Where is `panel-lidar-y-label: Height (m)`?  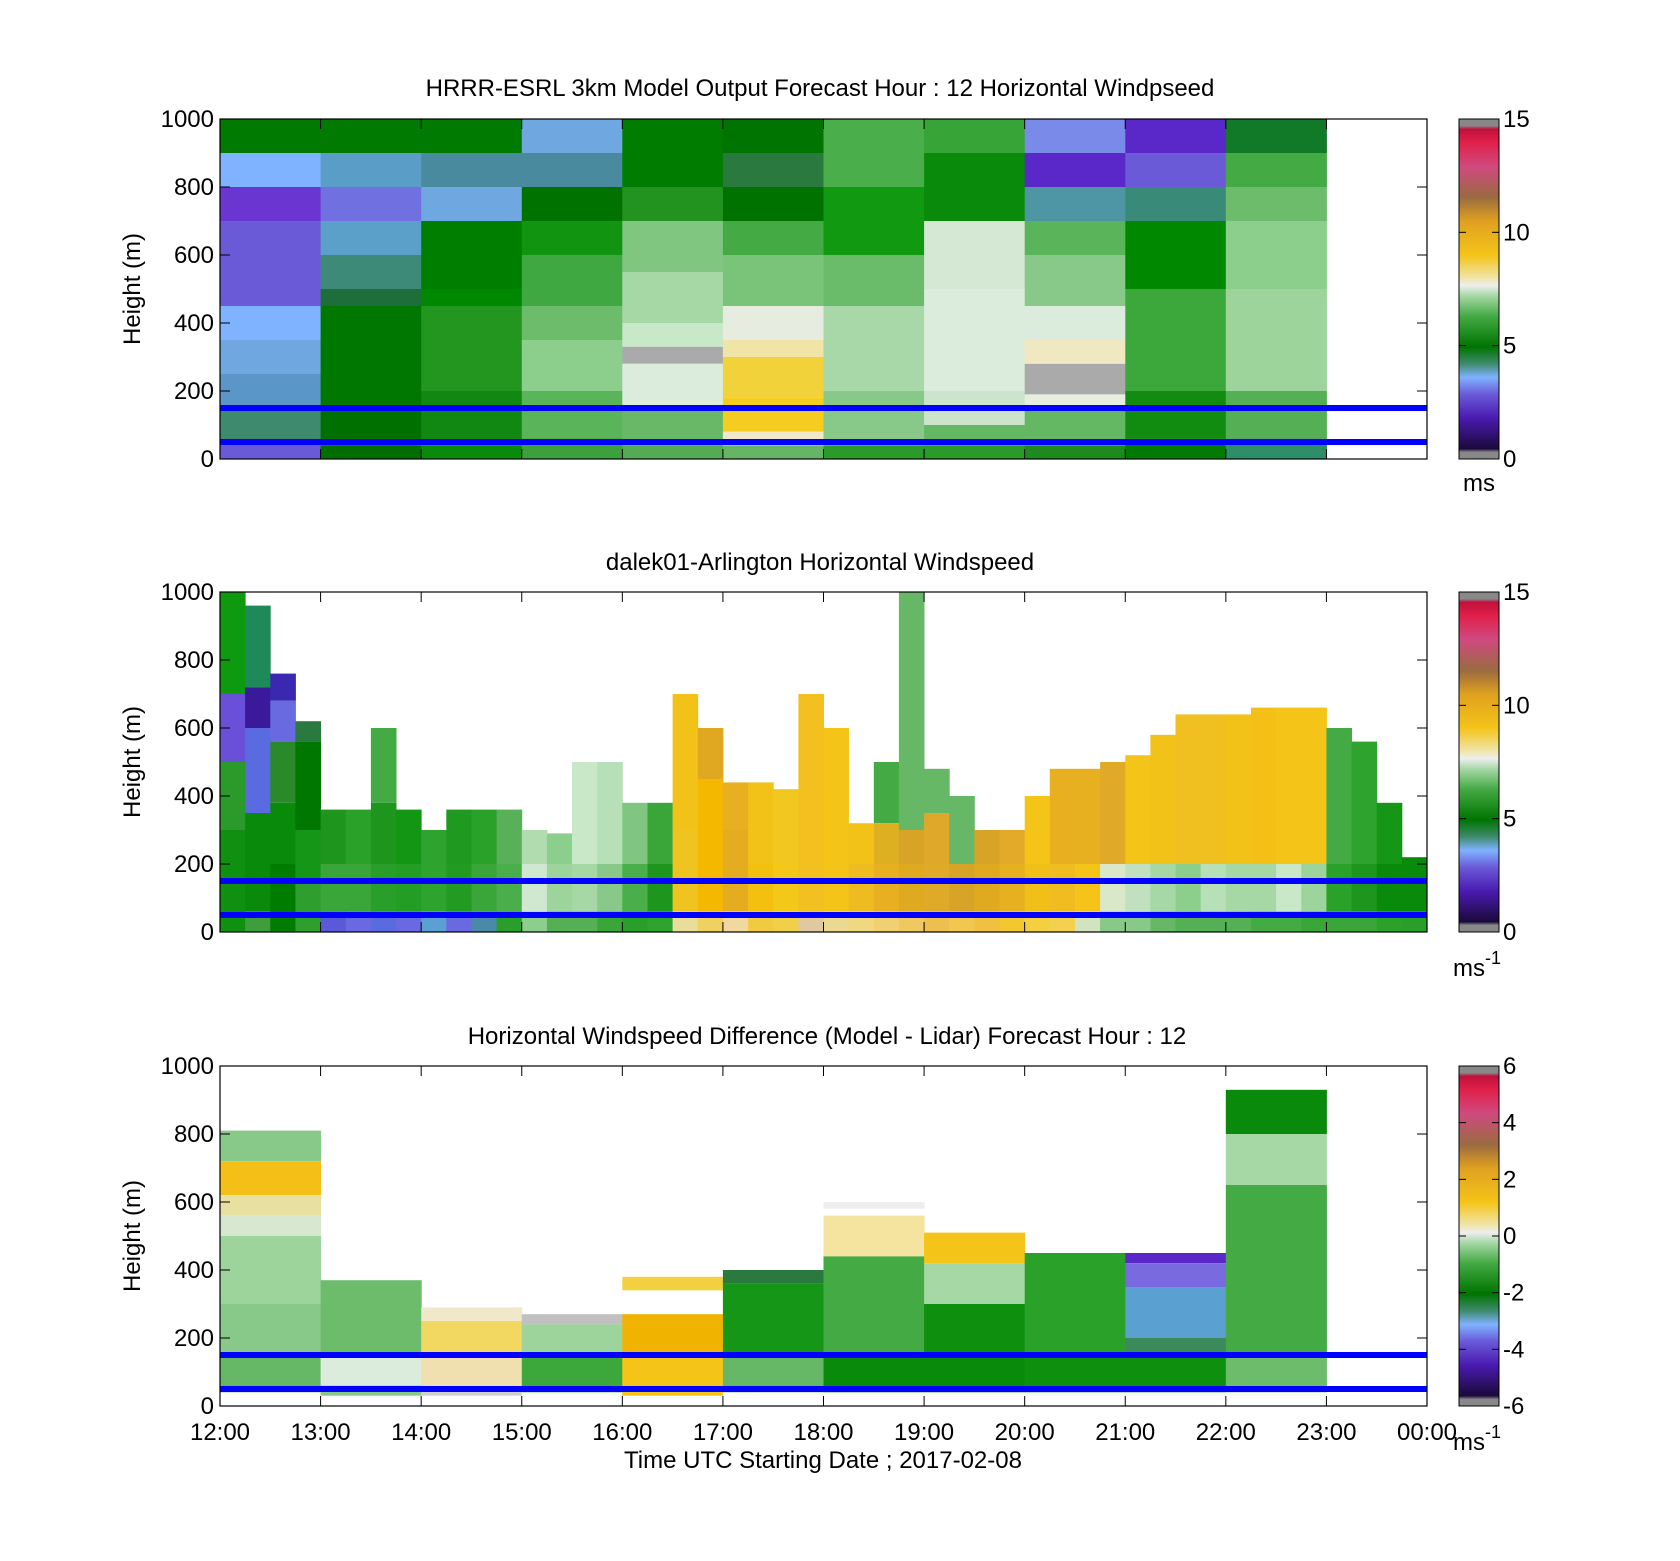
panel-lidar-y-label: Height (m) is located at coordinates (132, 762).